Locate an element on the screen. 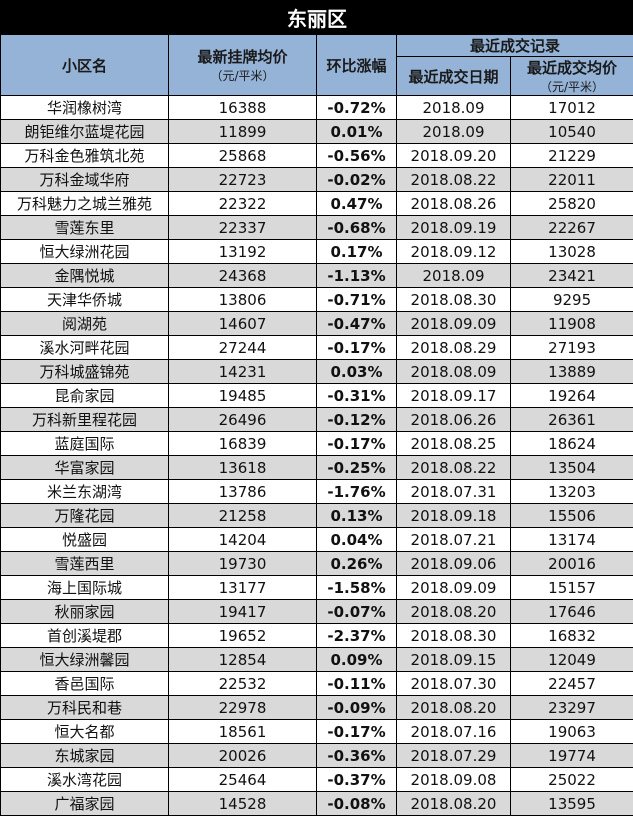 This screenshot has height=818, width=633. table-row: 阅湖苑 14607 -0.47% 2018.09.09 11908 is located at coordinates (316, 323).